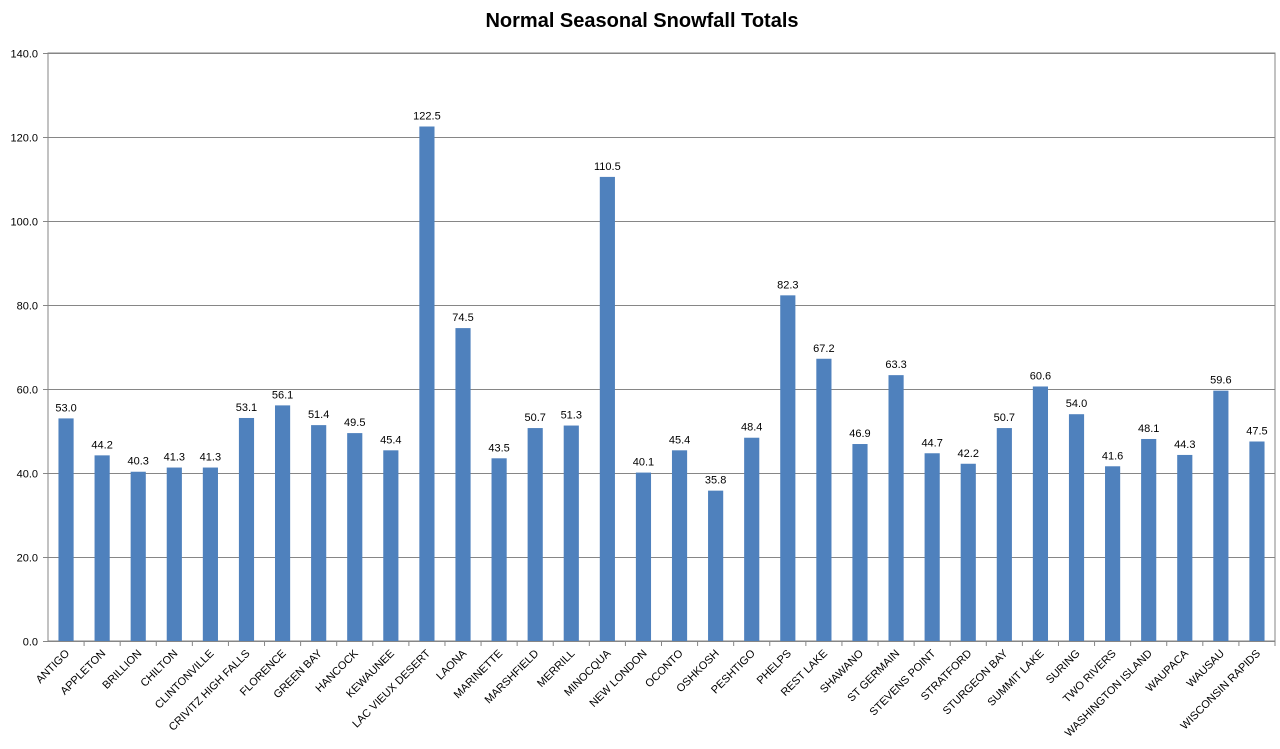 This screenshot has width=1280, height=749. Describe the element at coordinates (27, 391) in the screenshot. I see `y-tick-label: 60.0` at that location.